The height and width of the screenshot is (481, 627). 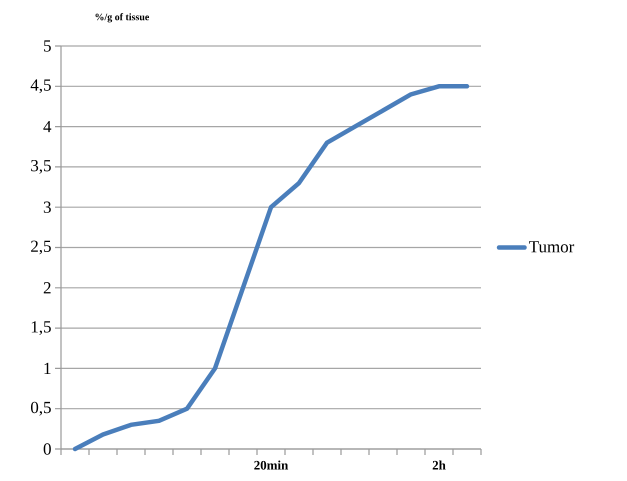 What do you see at coordinates (47, 449) in the screenshot?
I see `y-tick-label: 0` at bounding box center [47, 449].